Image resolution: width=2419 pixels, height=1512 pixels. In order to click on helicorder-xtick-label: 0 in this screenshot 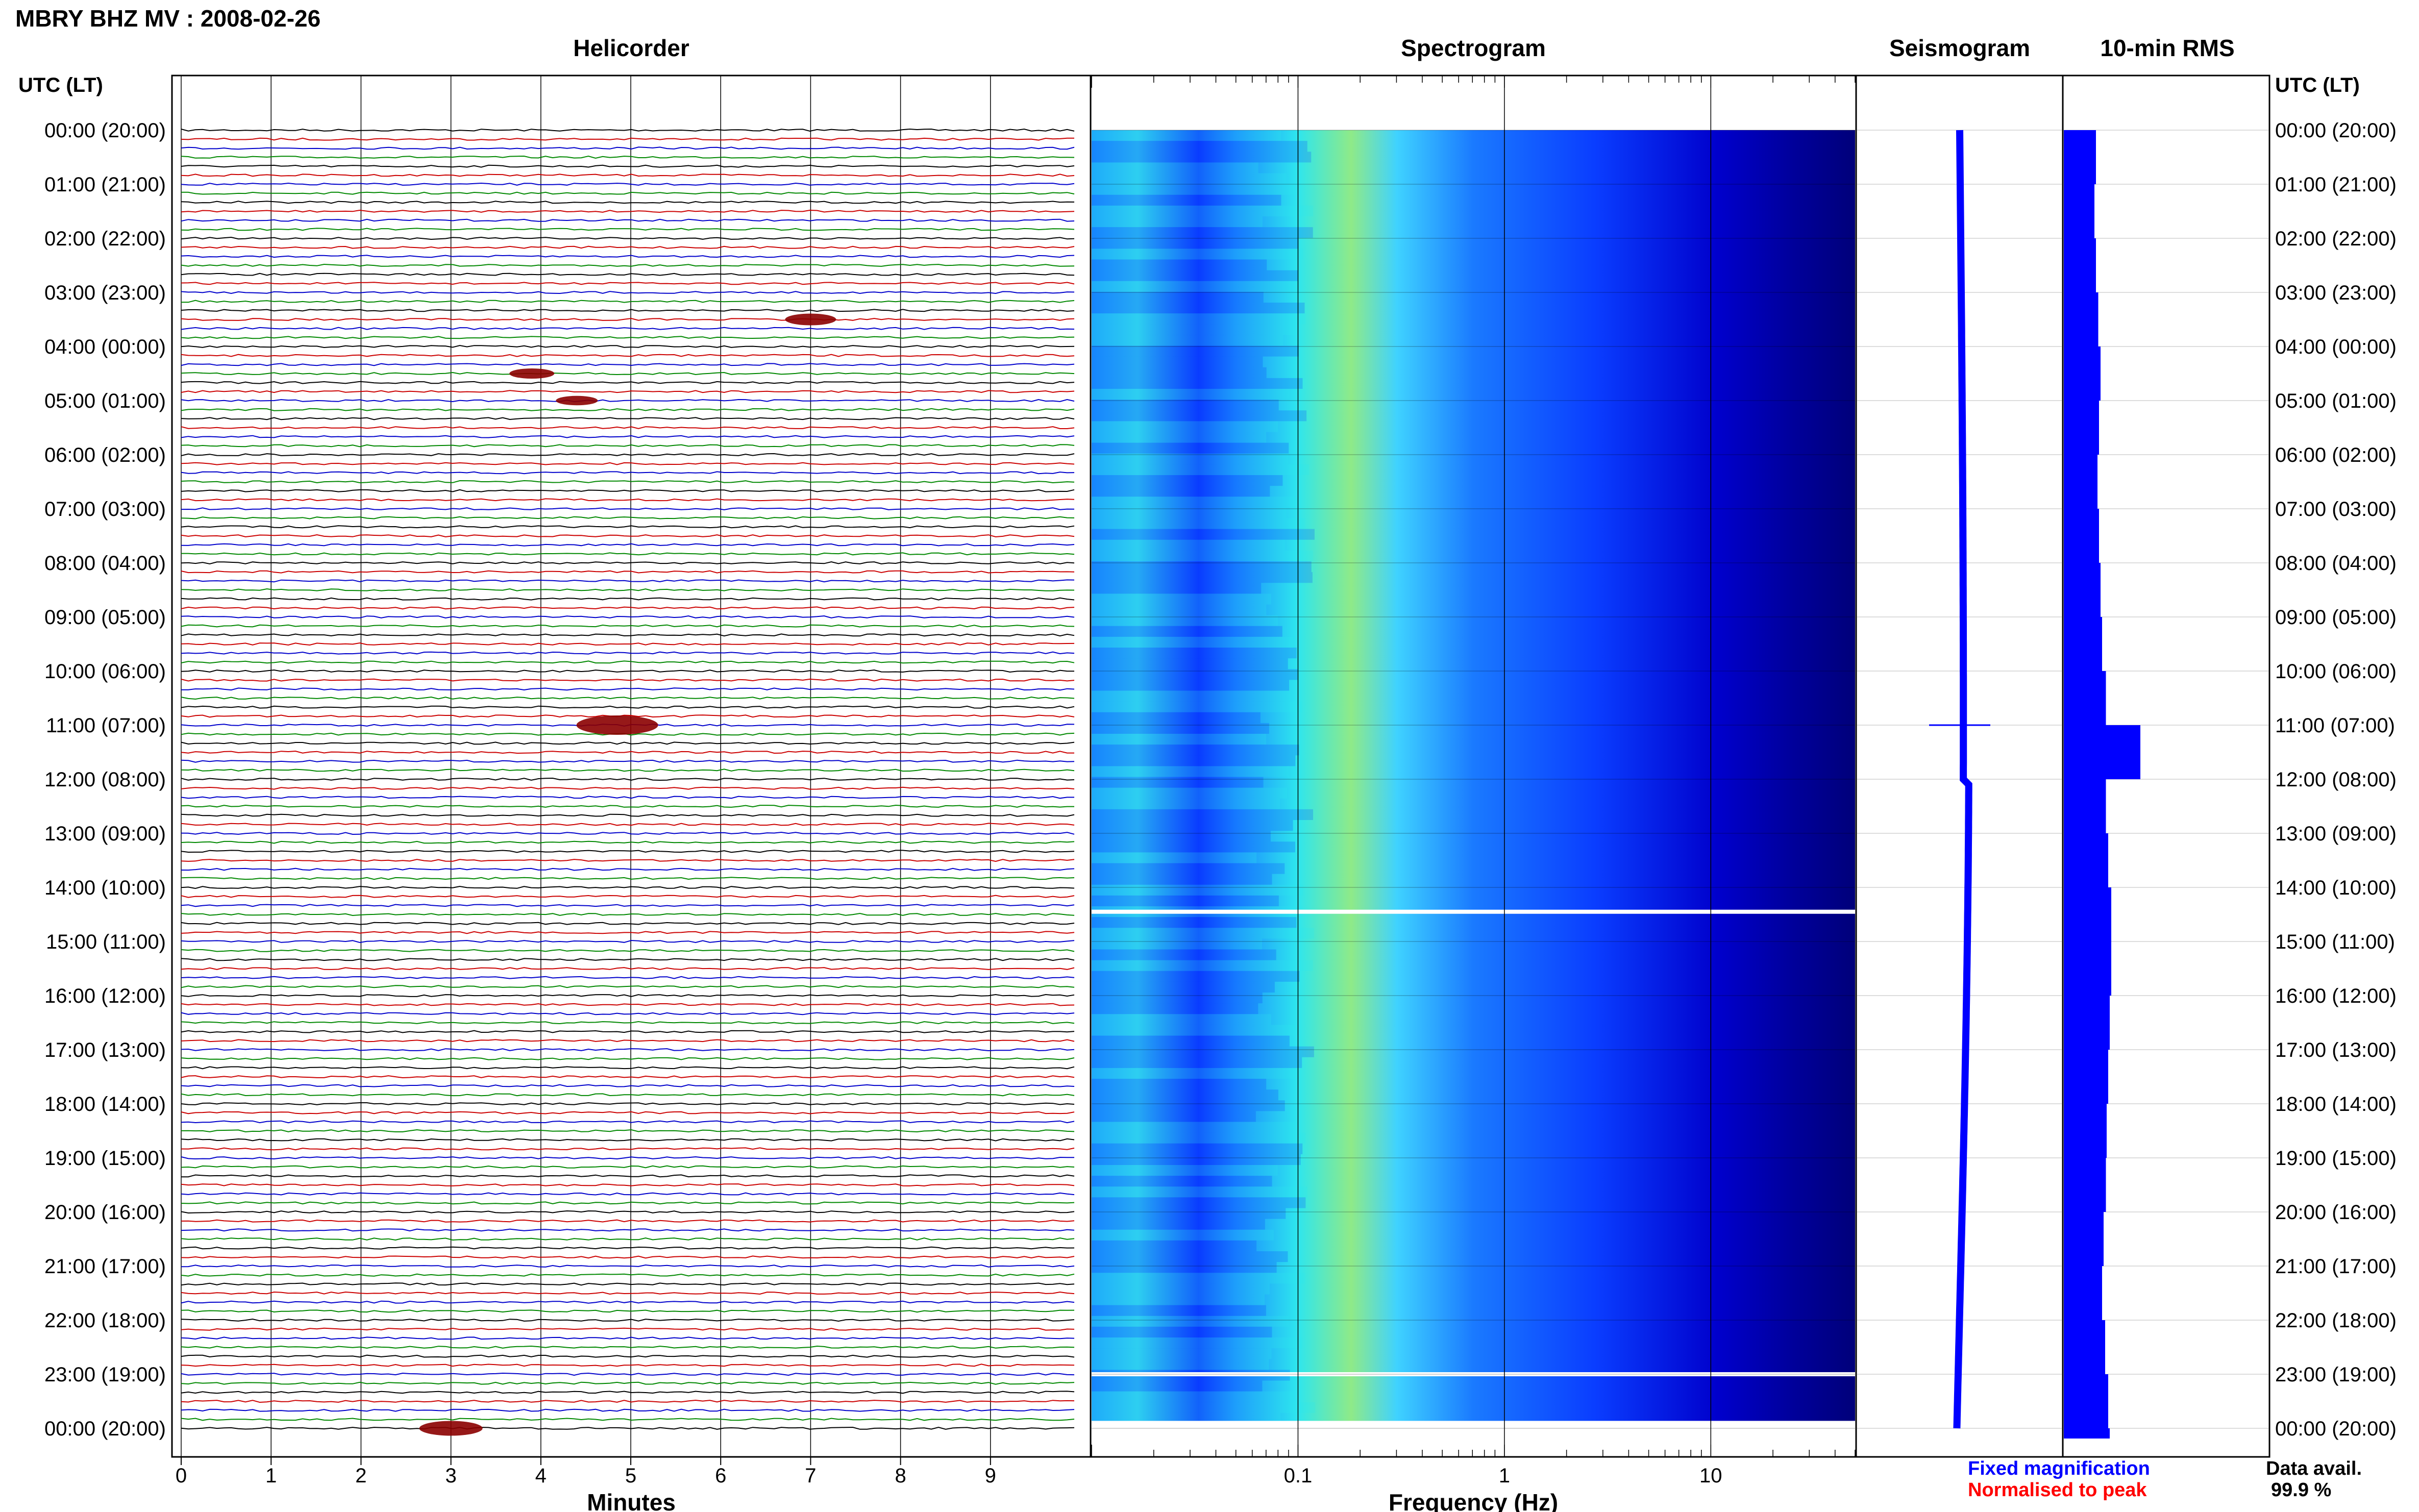, I will do `click(181, 1476)`.